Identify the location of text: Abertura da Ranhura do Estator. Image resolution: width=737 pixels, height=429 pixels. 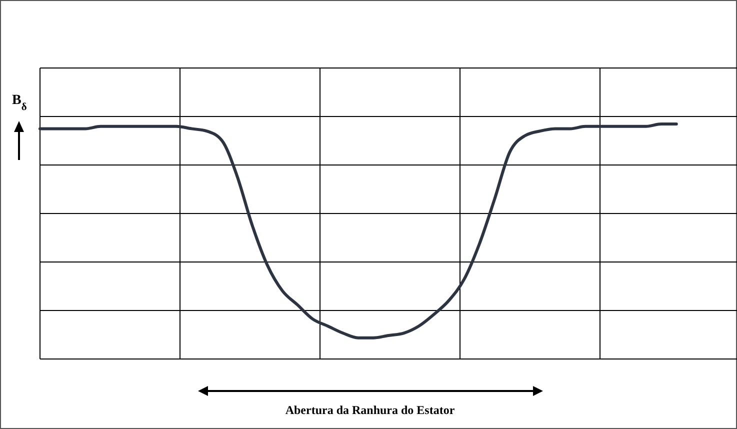
(370, 410).